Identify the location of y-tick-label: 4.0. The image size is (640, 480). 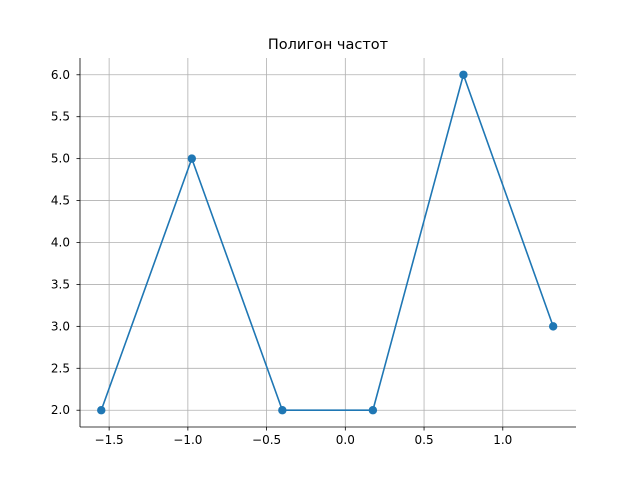
(60, 243).